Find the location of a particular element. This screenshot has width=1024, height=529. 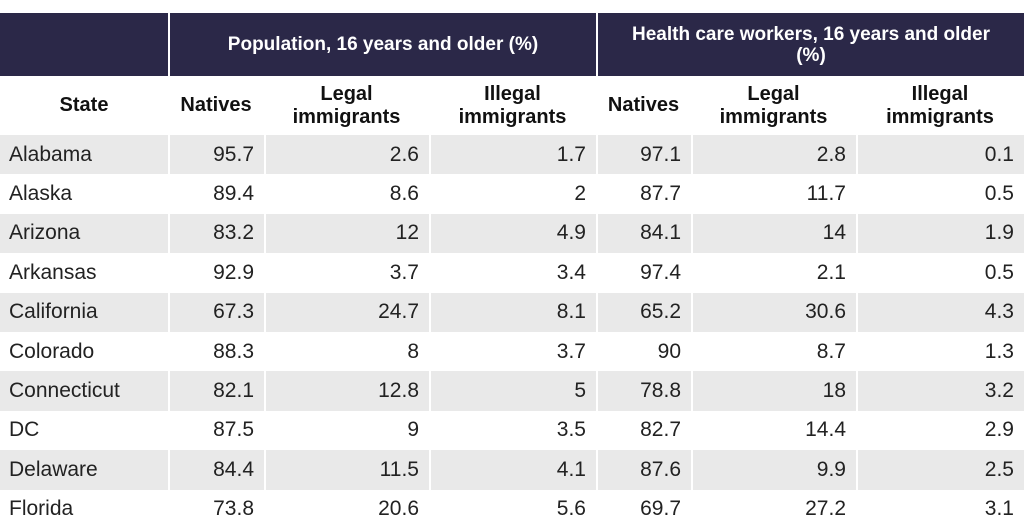

table-row: Alabama 95.7 2.6 1.7 97.1 2.8 0.1 is located at coordinates (512, 155).